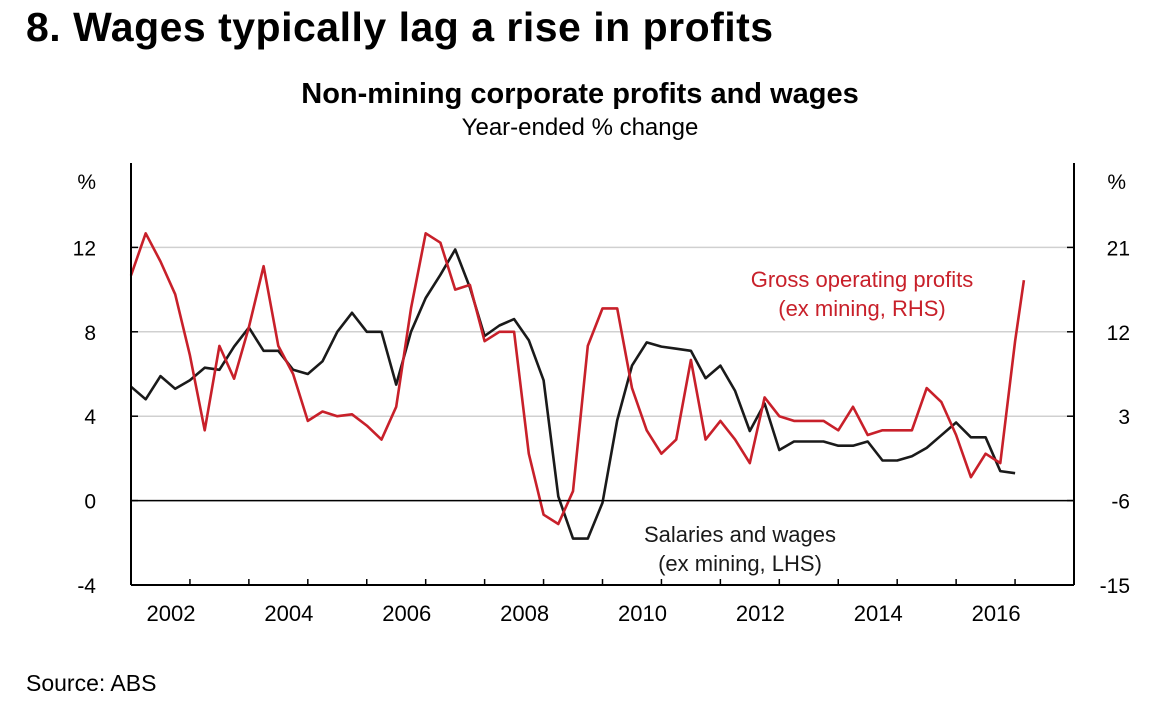 Image resolution: width=1160 pixels, height=704 pixels. I want to click on x-tick-label: 2006, so click(406, 613).